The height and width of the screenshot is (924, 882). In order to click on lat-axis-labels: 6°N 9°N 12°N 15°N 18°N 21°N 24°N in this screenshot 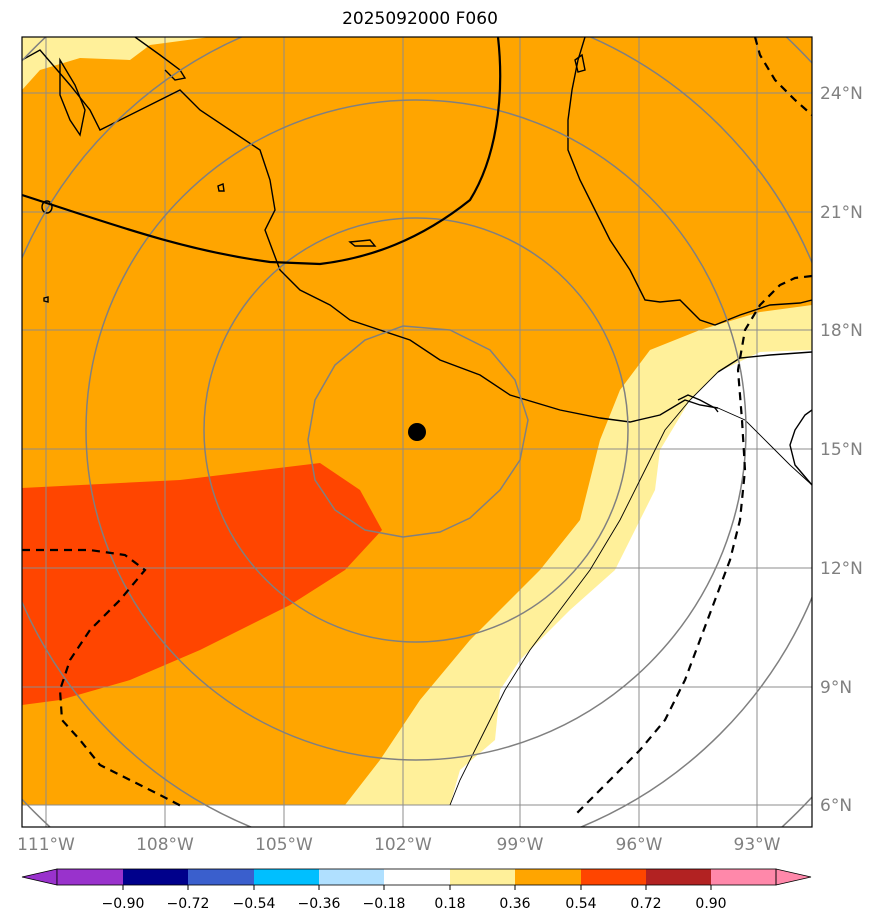, I will do `click(841, 450)`.